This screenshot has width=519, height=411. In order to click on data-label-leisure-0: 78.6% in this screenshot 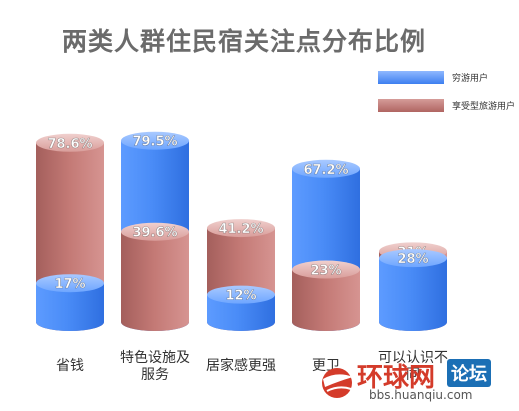, I will do `click(69, 144)`.